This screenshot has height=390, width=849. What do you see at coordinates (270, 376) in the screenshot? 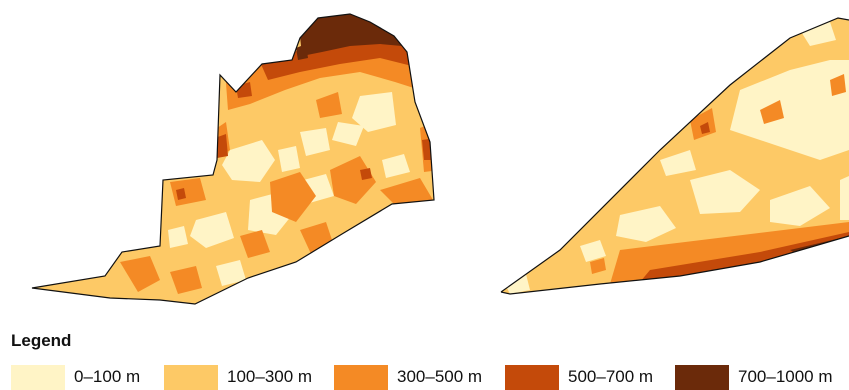
I see `legend-label-100-300: 100–300 m` at bounding box center [270, 376].